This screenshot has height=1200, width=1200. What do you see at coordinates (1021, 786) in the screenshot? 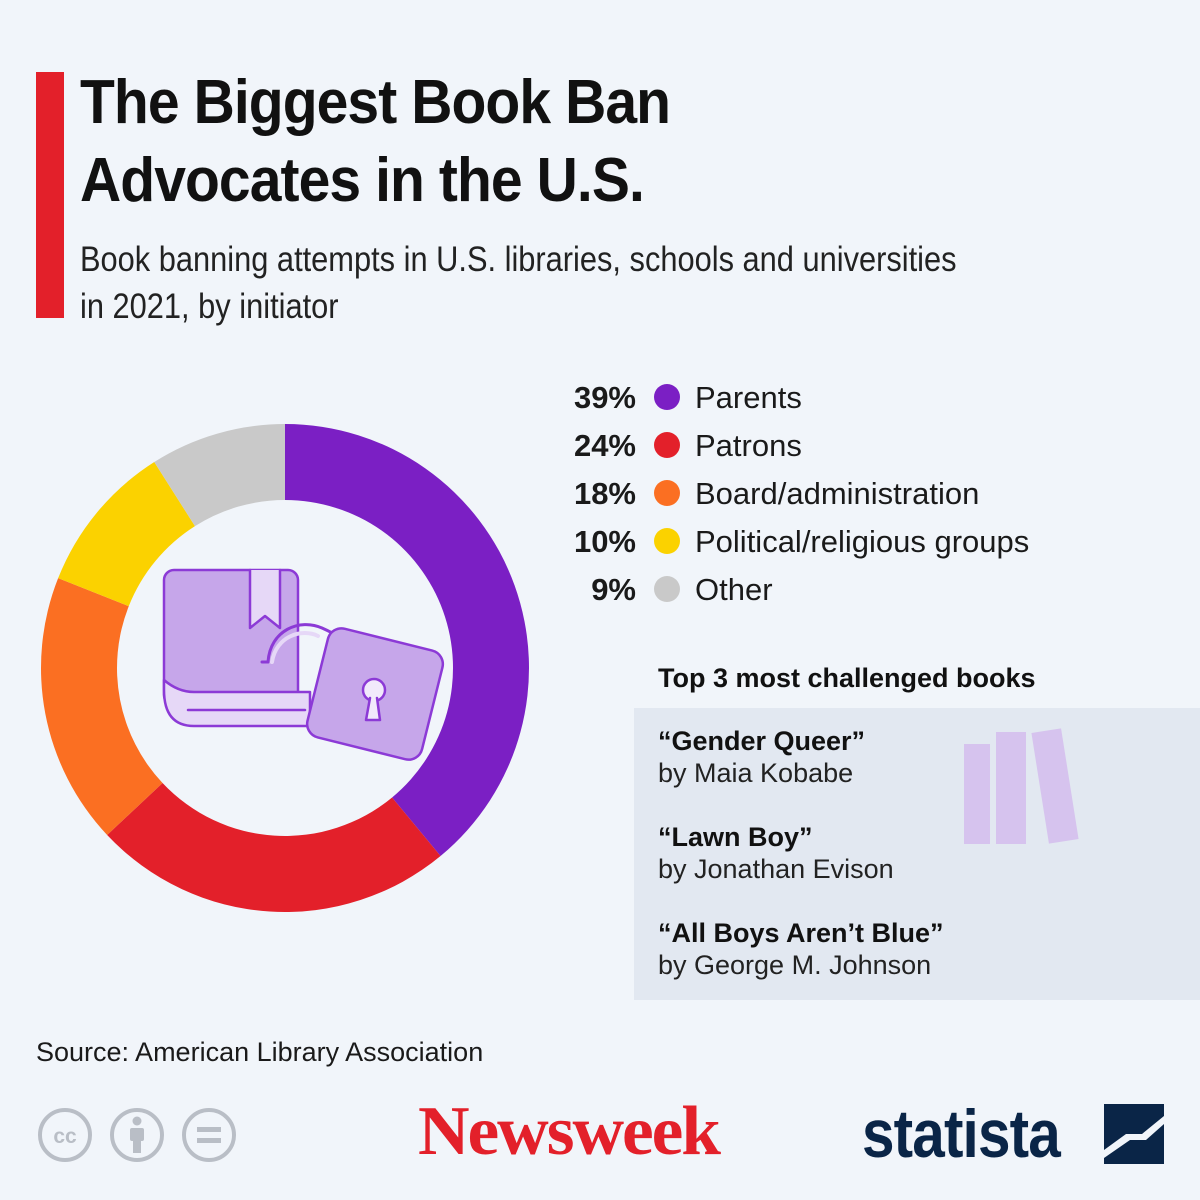
I see `books-icon` at bounding box center [1021, 786].